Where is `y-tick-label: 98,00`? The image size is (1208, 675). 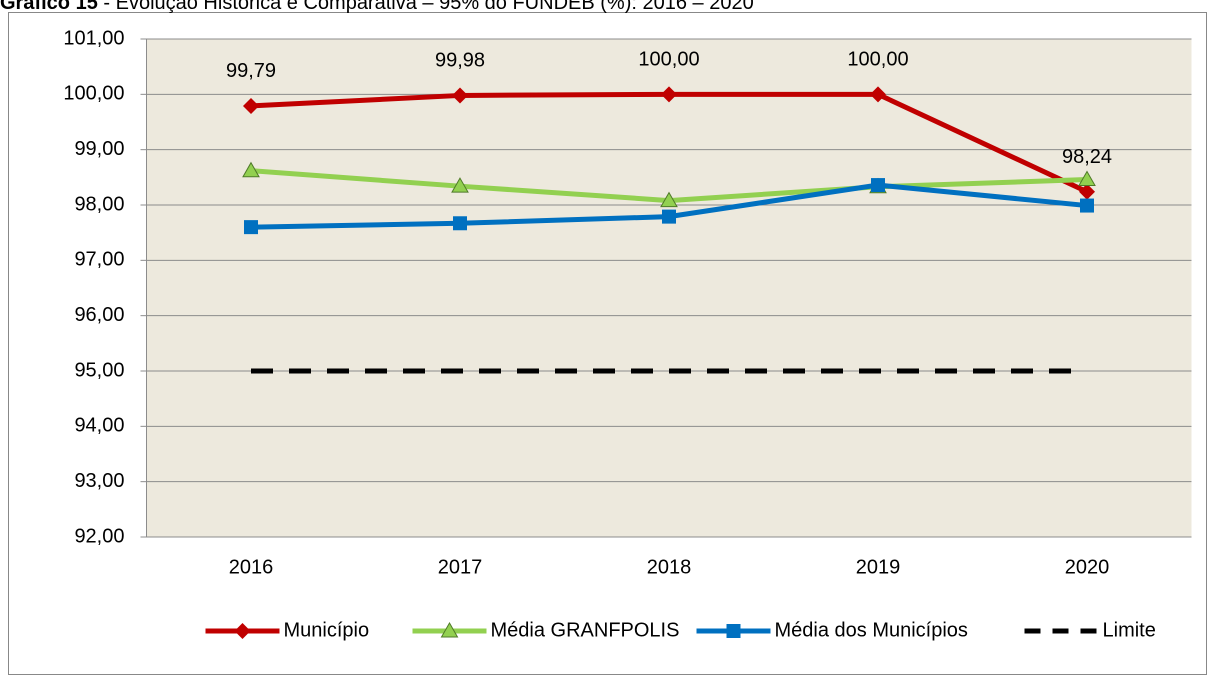 y-tick-label: 98,00 is located at coordinates (99, 204).